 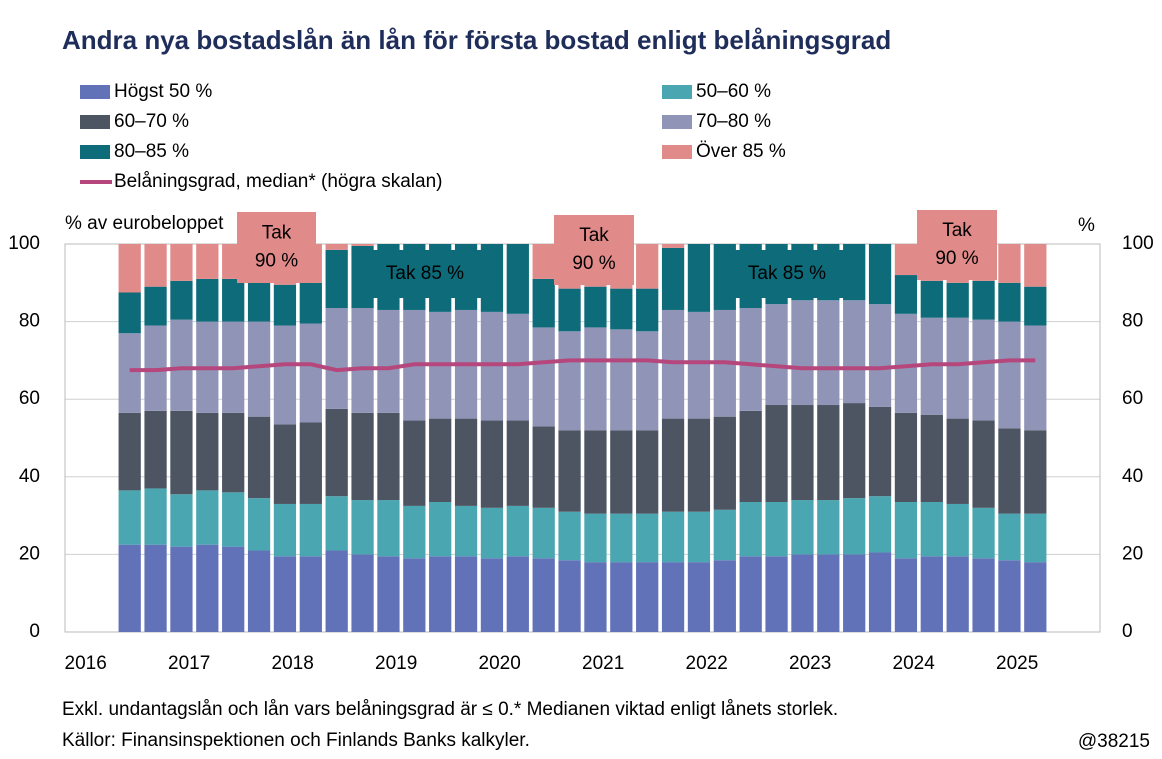 I want to click on x-tick-label: 2022, so click(x=707, y=663).